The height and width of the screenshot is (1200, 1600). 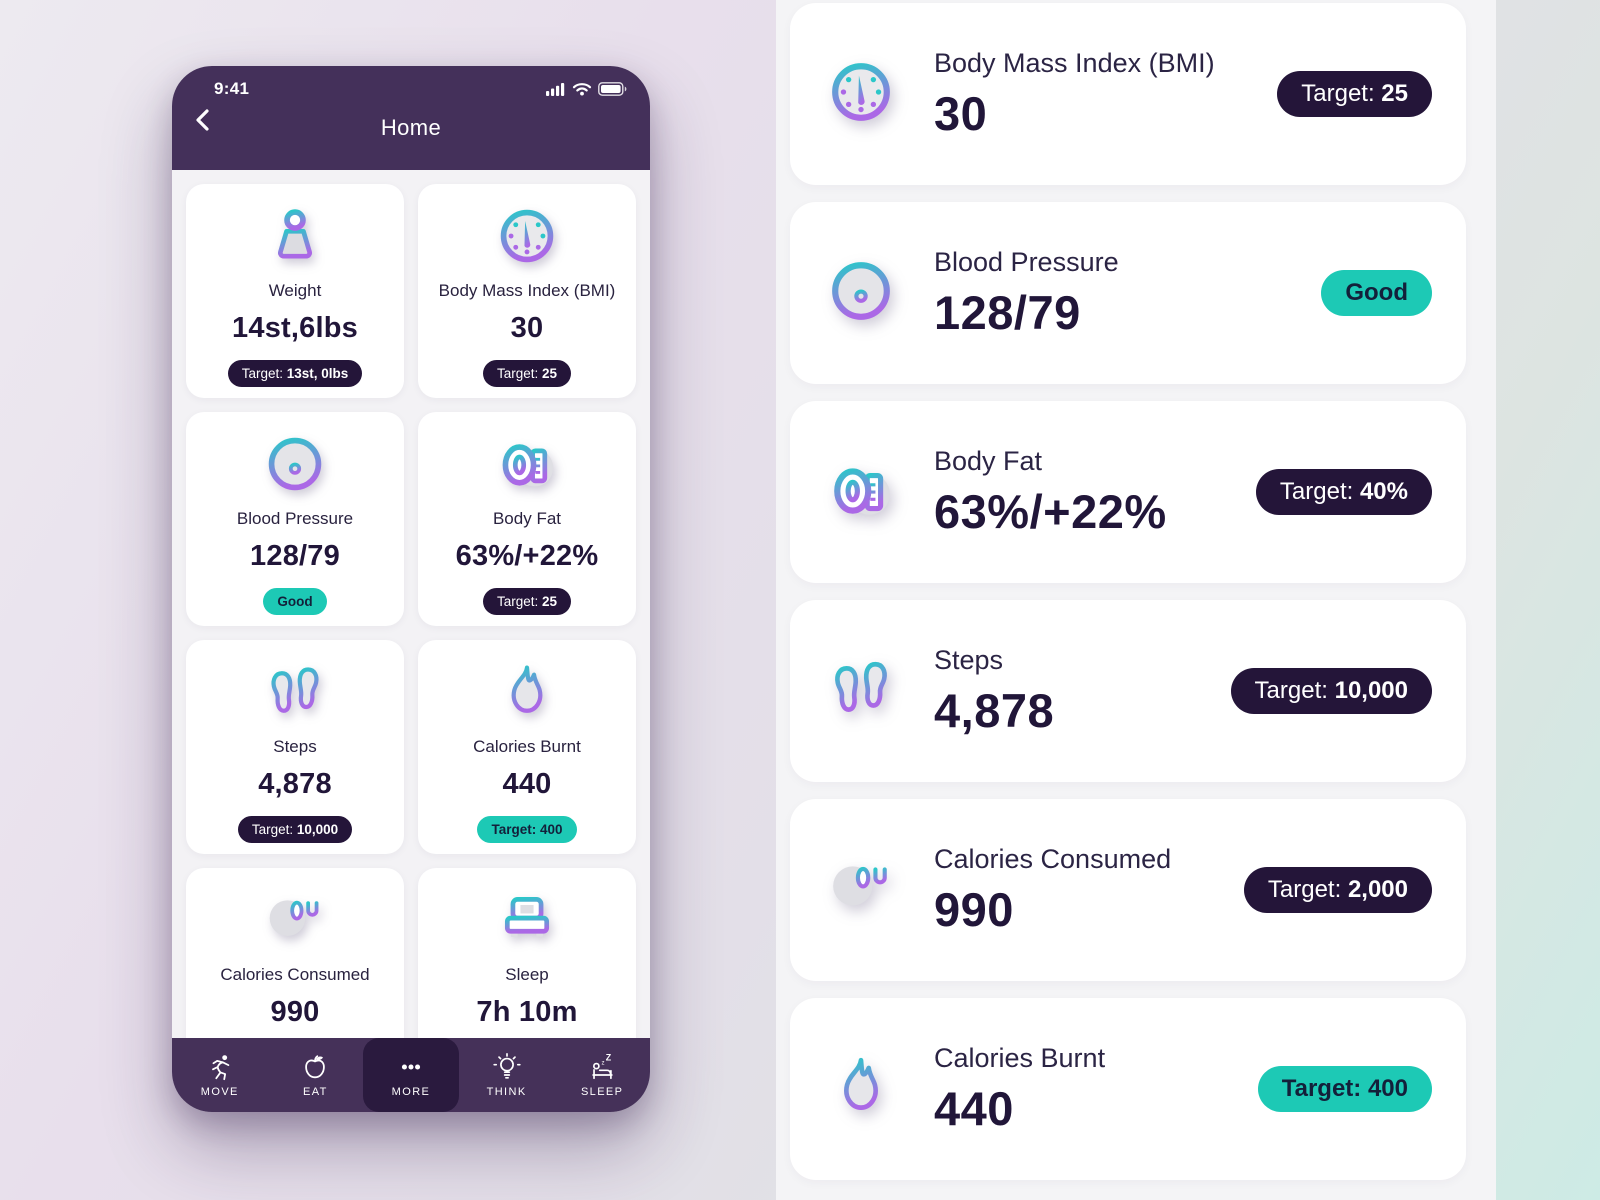 I want to click on detail-card-blood-pressure: Blood Pressure 128/79 Good, so click(x=1128, y=293).